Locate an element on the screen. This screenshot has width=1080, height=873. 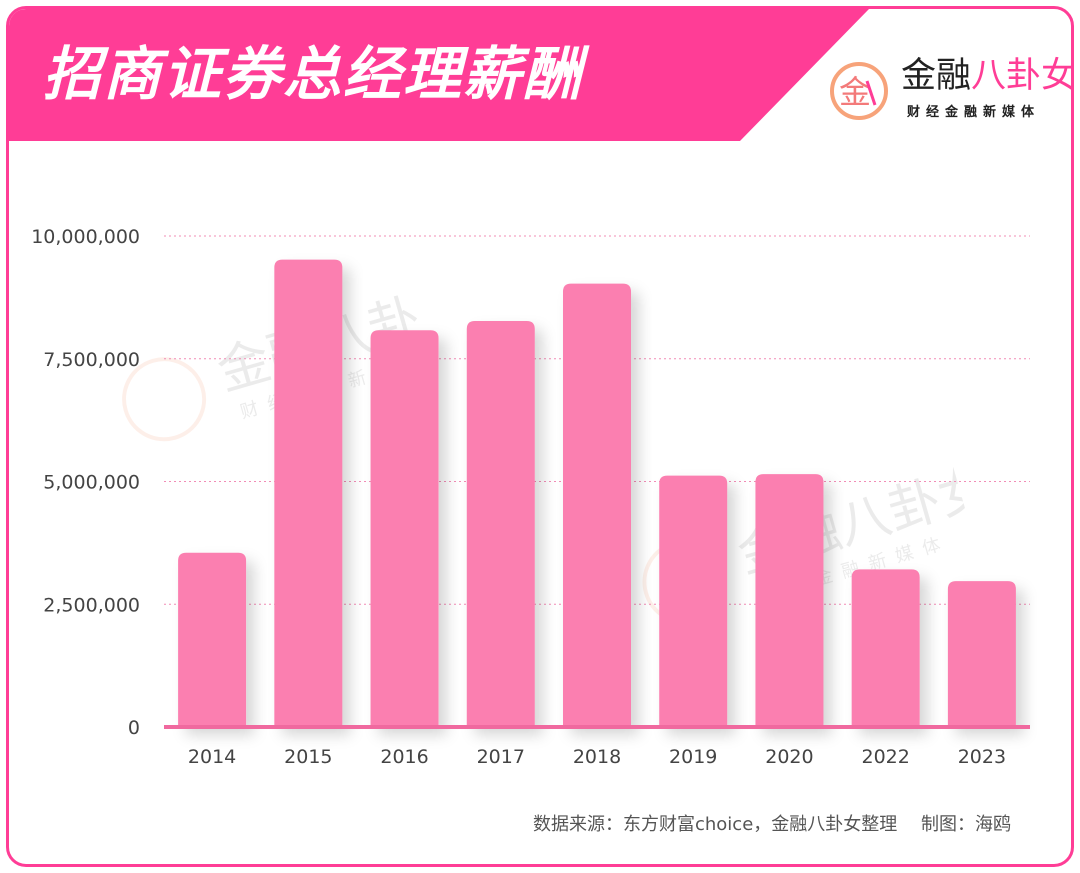
y-tick-label: 2,500,000 is located at coordinates (91, 605).